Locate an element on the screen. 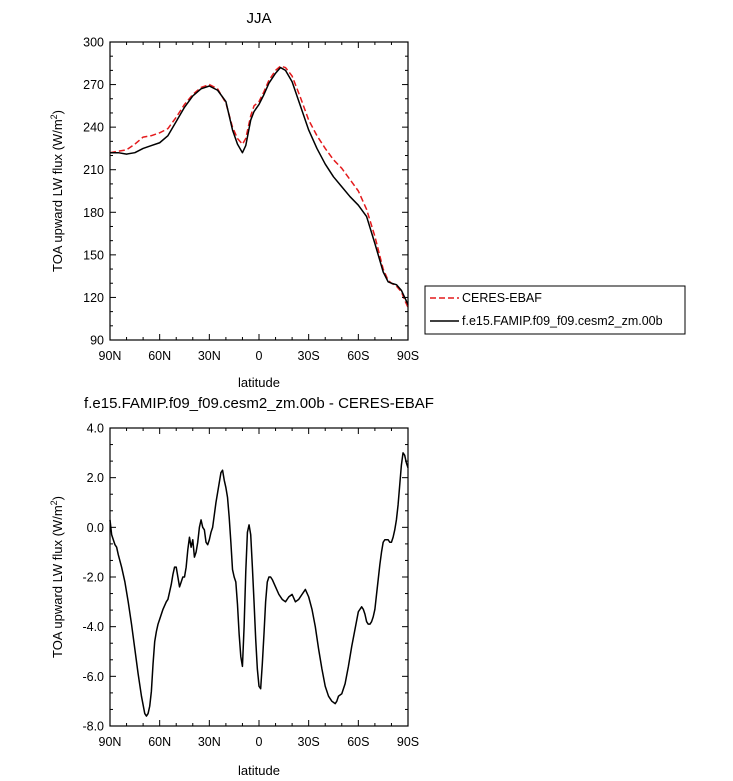  bottom-ytick-label: -2.0 is located at coordinates (93, 578).